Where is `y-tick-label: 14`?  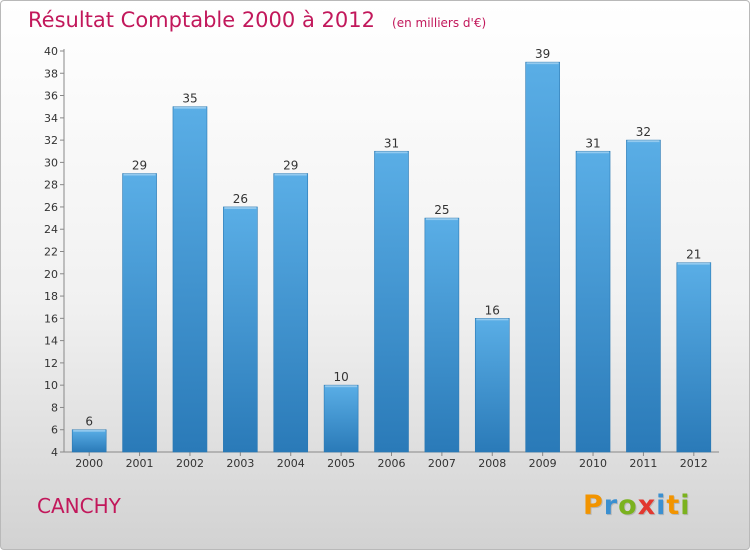 y-tick-label: 14 is located at coordinates (51, 341).